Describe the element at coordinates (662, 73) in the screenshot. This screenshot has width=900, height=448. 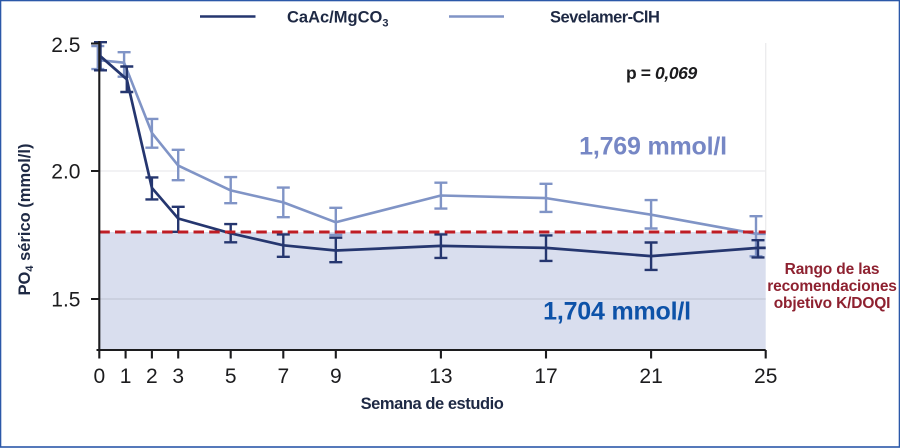
I see `svg-text: p = 0,069` at that location.